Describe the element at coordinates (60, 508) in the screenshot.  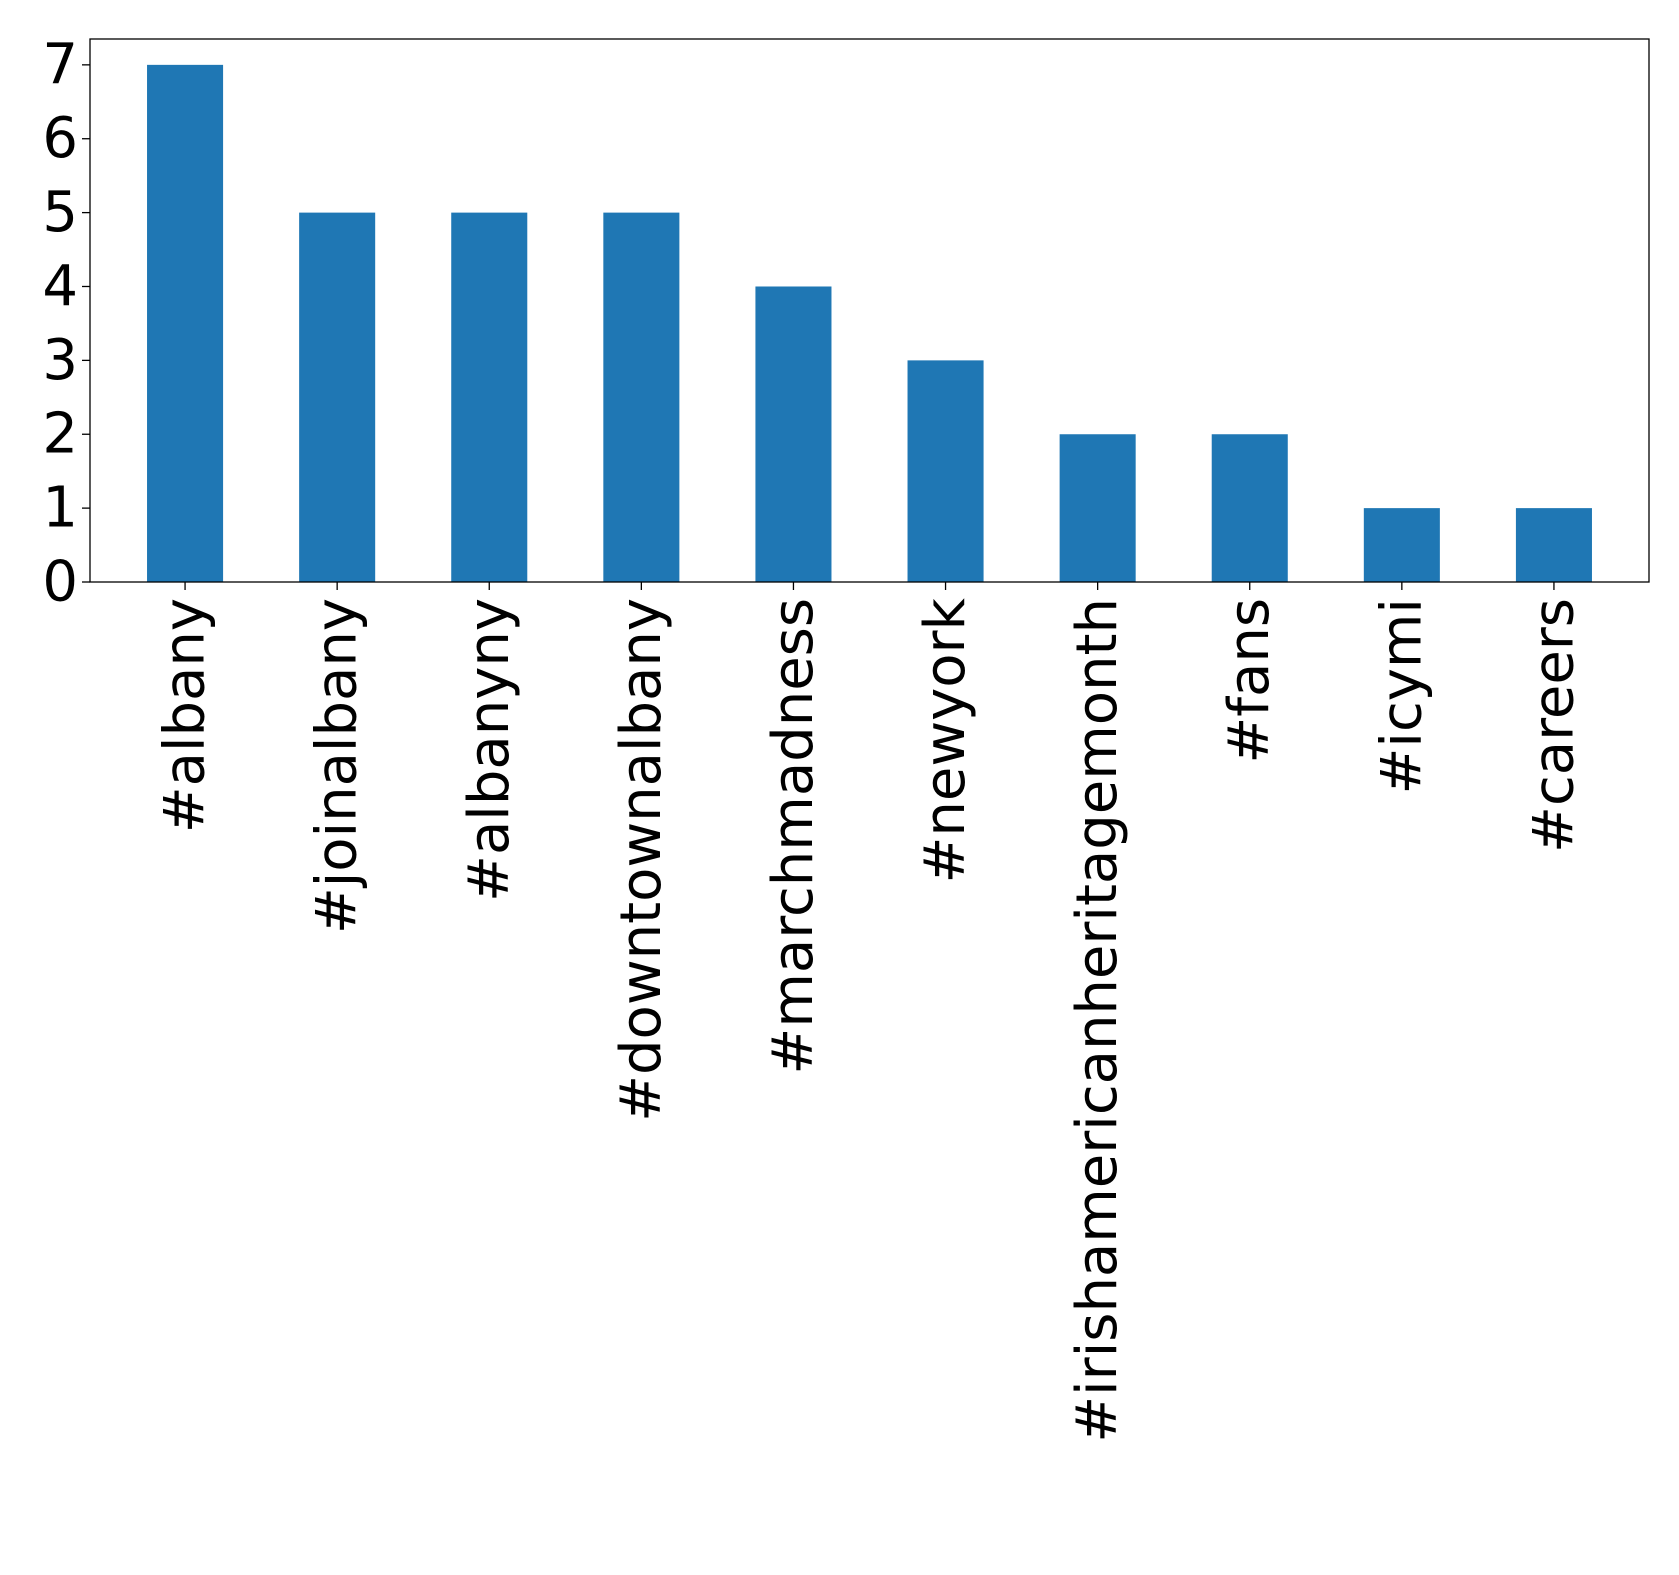
I see `y-tick-label-1: 1` at that location.